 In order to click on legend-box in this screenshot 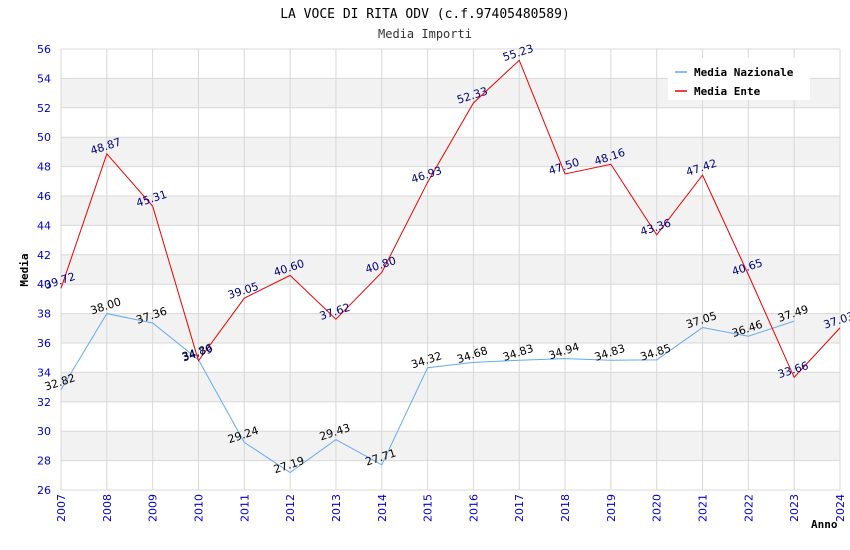, I will do `click(739, 79)`.